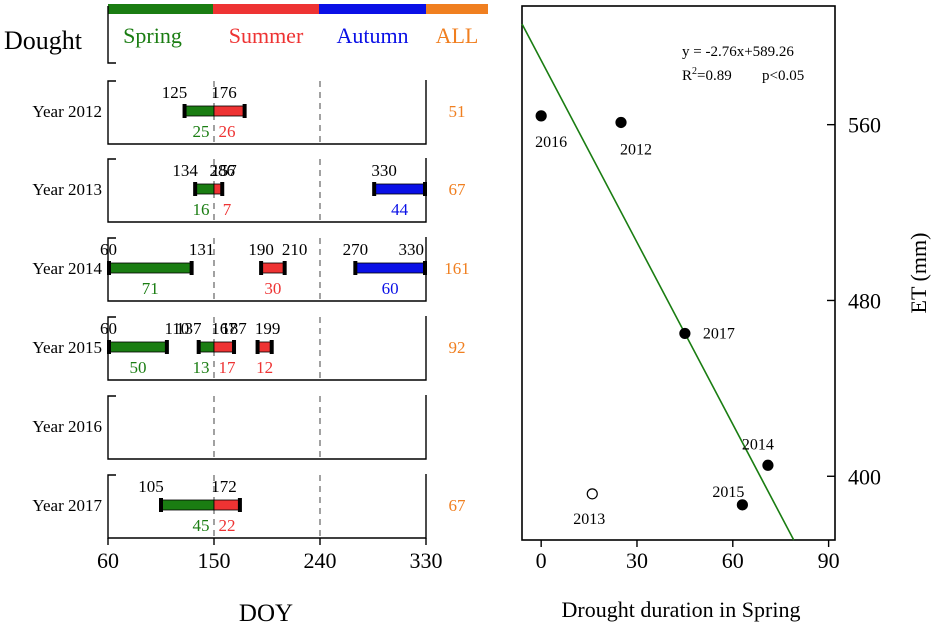 This screenshot has width=935, height=631. I want to click on doy-mark: 105, so click(151, 486).